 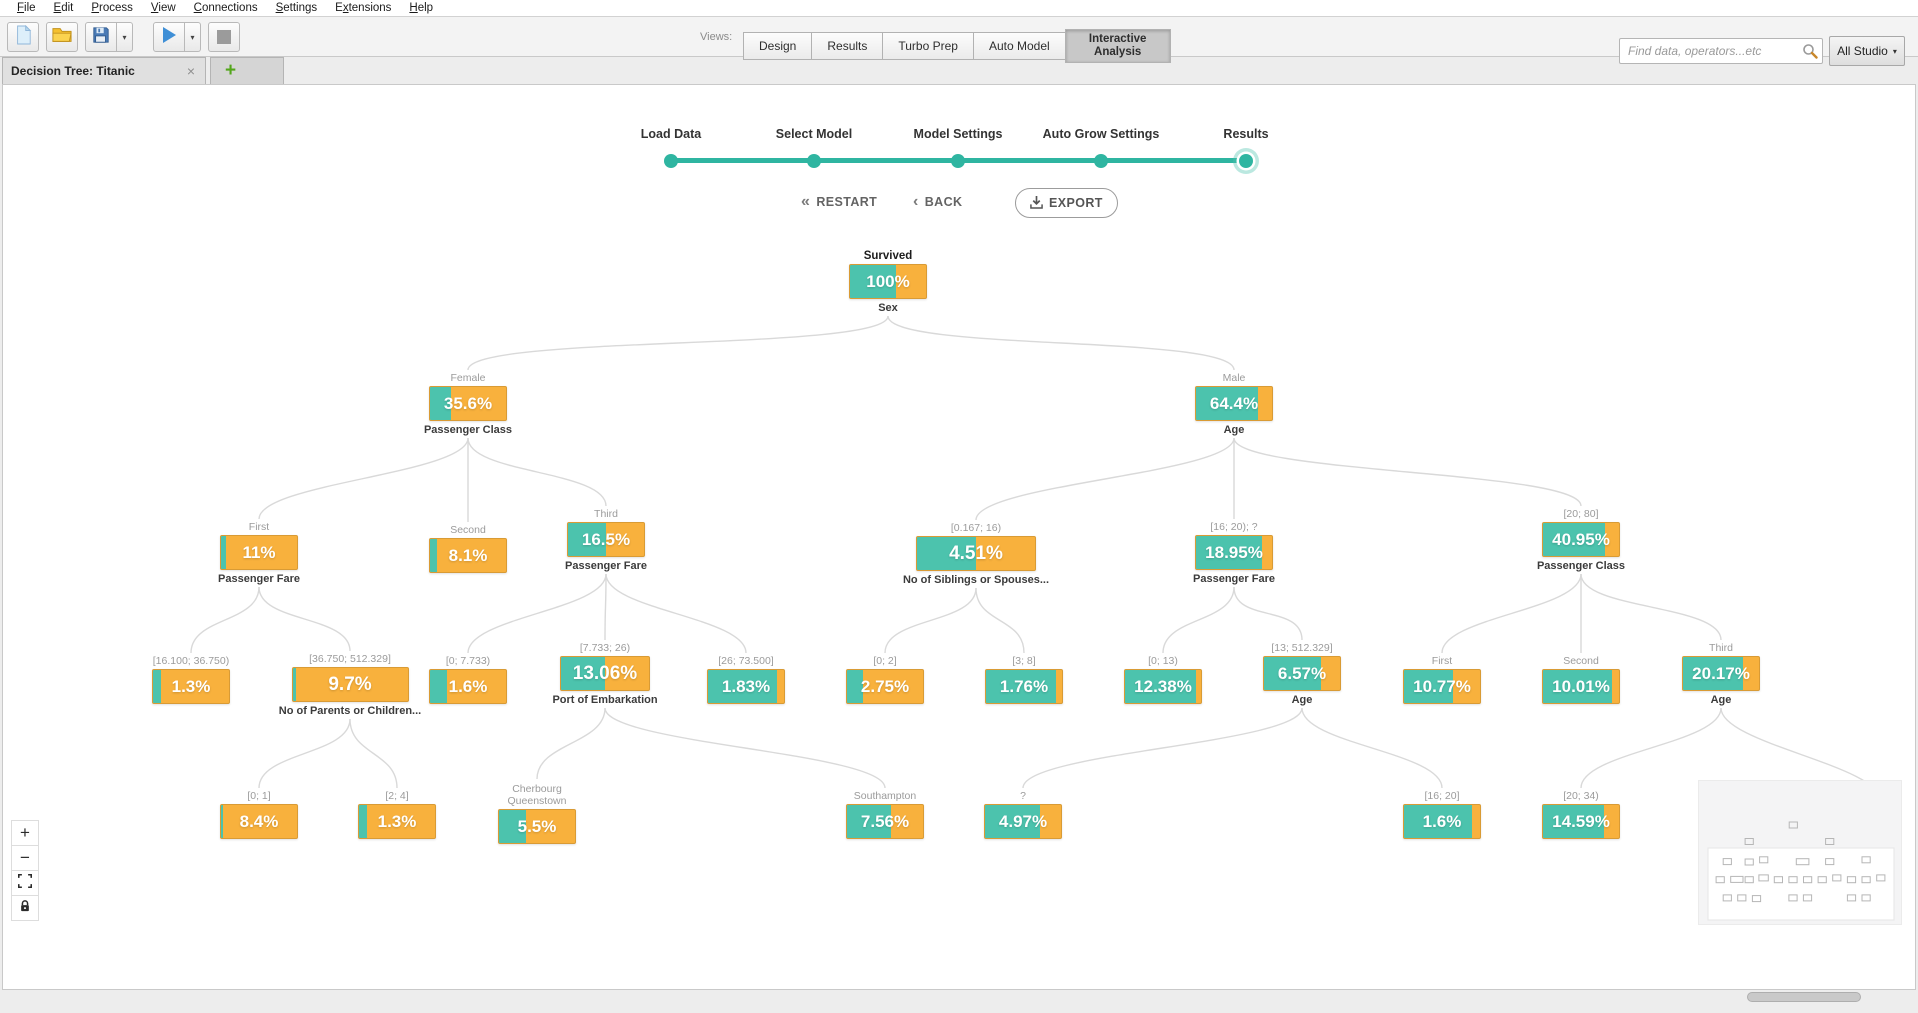 What do you see at coordinates (847, 46) in the screenshot?
I see `view-button-results: Results` at bounding box center [847, 46].